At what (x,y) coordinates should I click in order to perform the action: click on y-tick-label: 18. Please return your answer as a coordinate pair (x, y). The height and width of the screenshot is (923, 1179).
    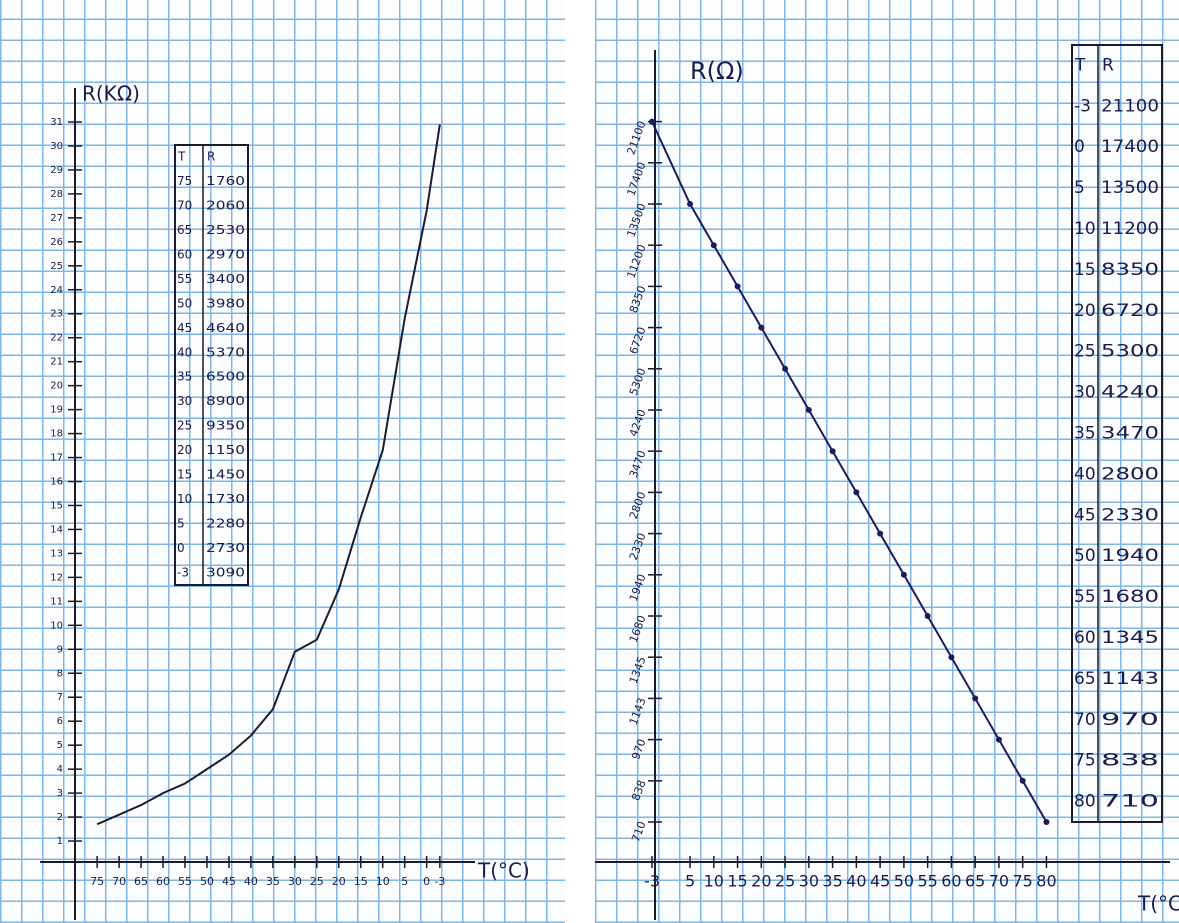
    Looking at the image, I should click on (56, 434).